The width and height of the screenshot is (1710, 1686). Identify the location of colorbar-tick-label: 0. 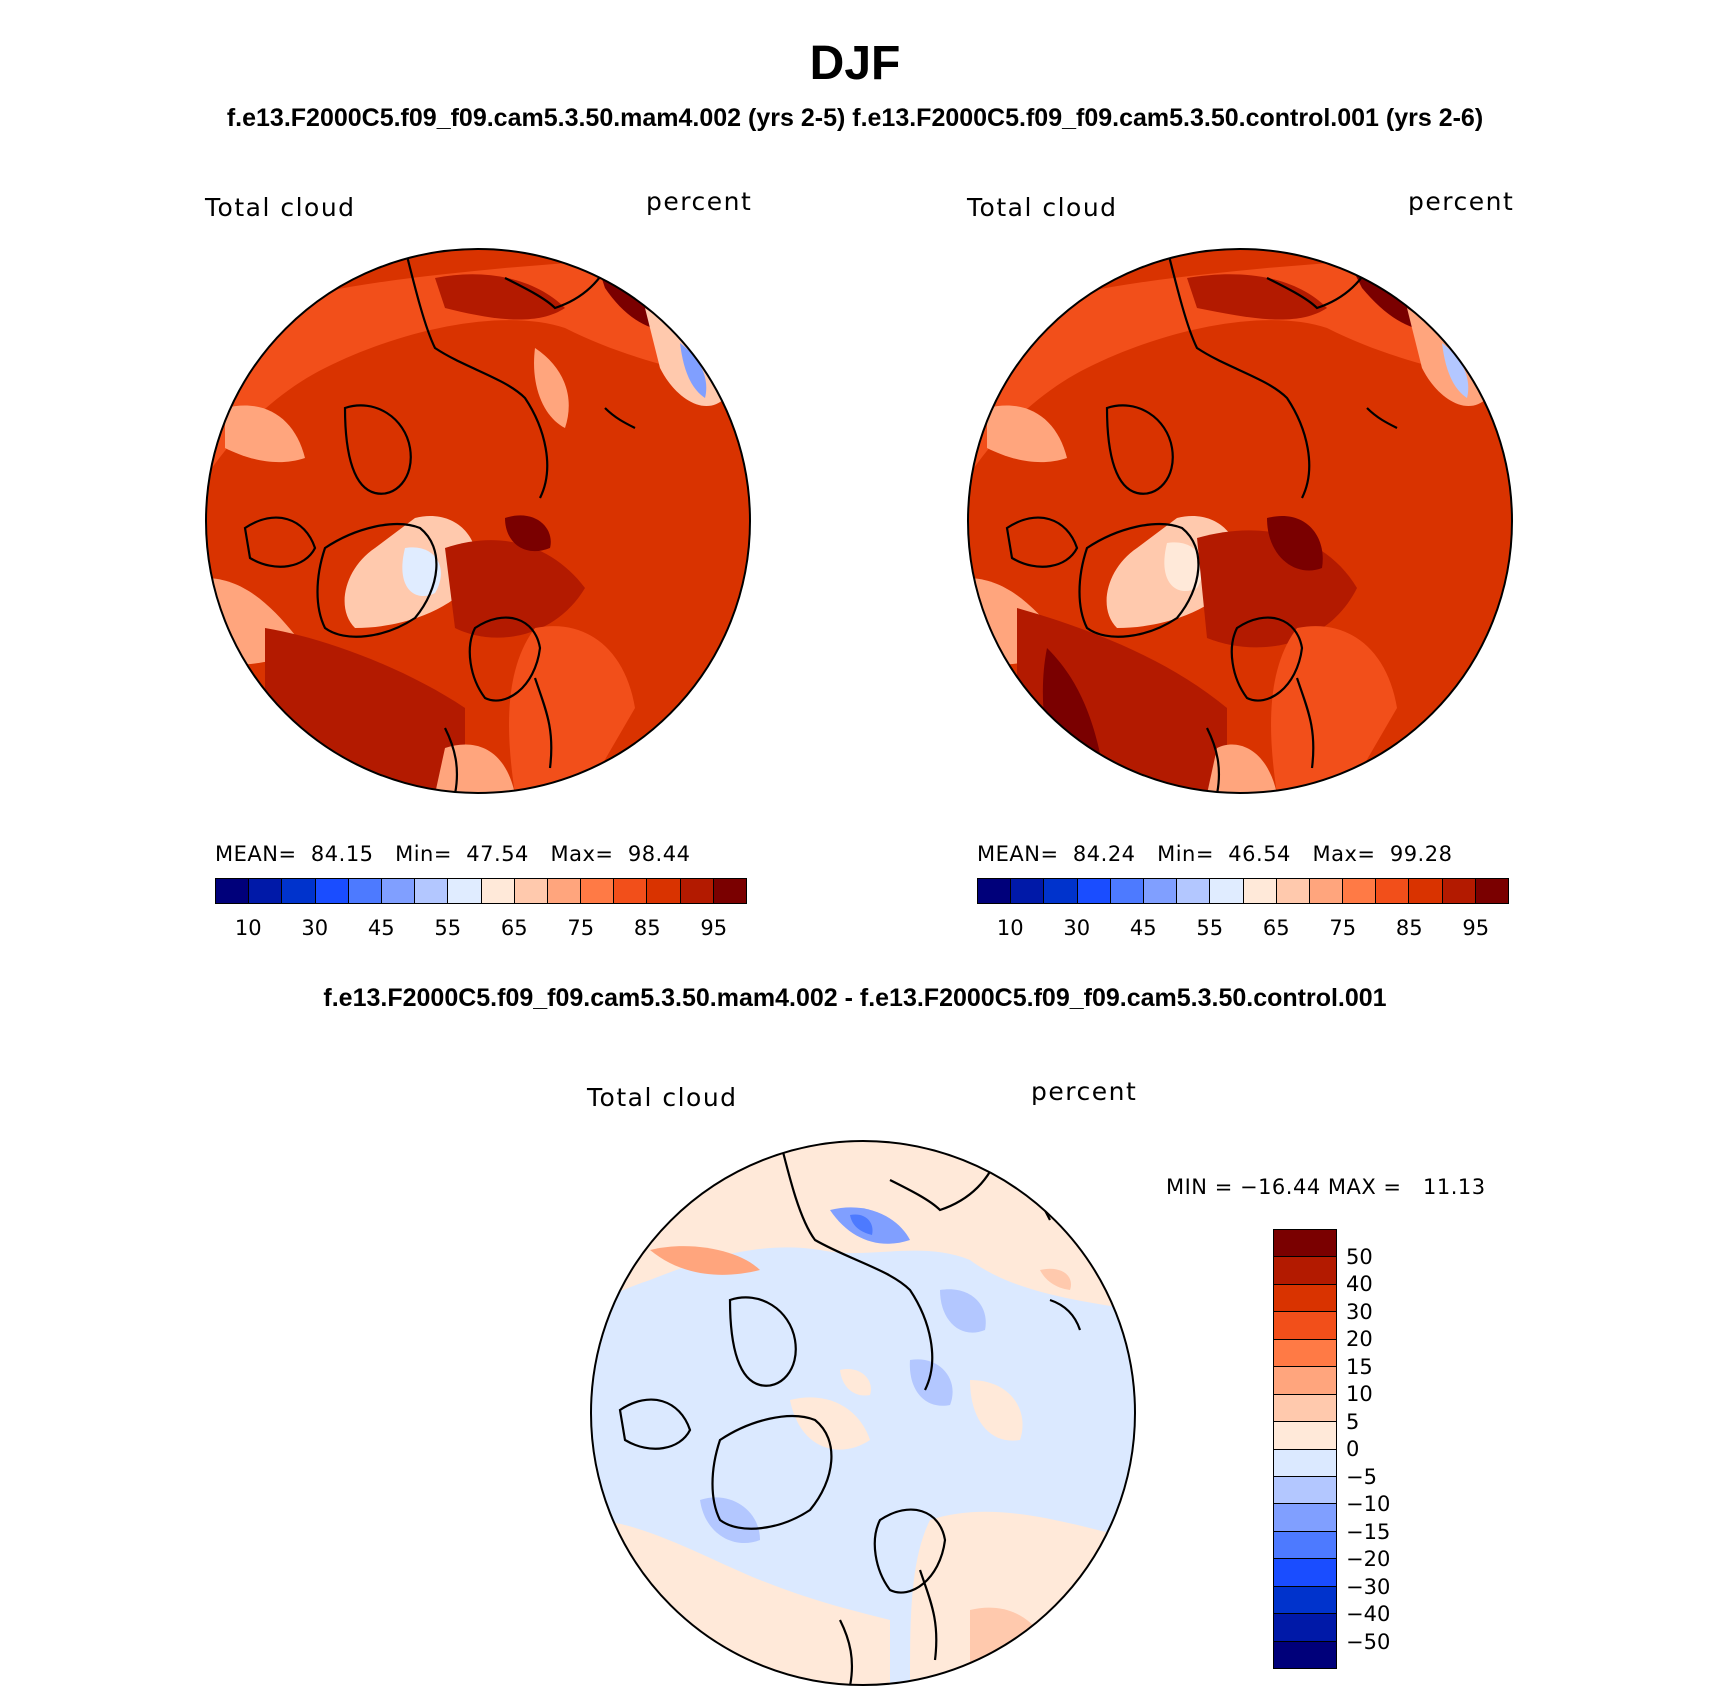
(1353, 1449).